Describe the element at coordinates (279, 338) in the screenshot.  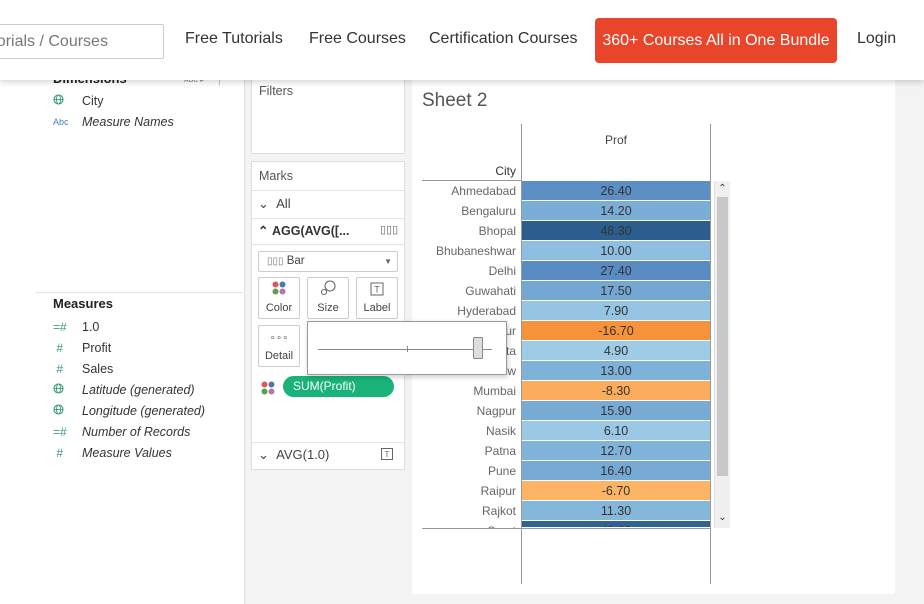
I see `detail-dots-icon: ∘∘∘` at that location.